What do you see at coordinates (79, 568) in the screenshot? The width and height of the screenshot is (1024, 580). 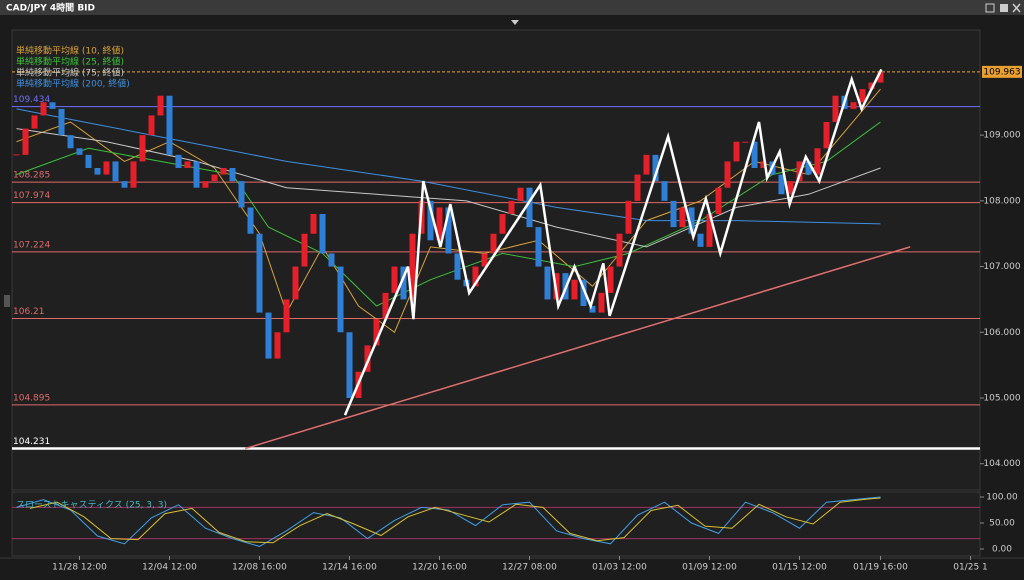 I see `x-tick-label: 11/28 12:00` at bounding box center [79, 568].